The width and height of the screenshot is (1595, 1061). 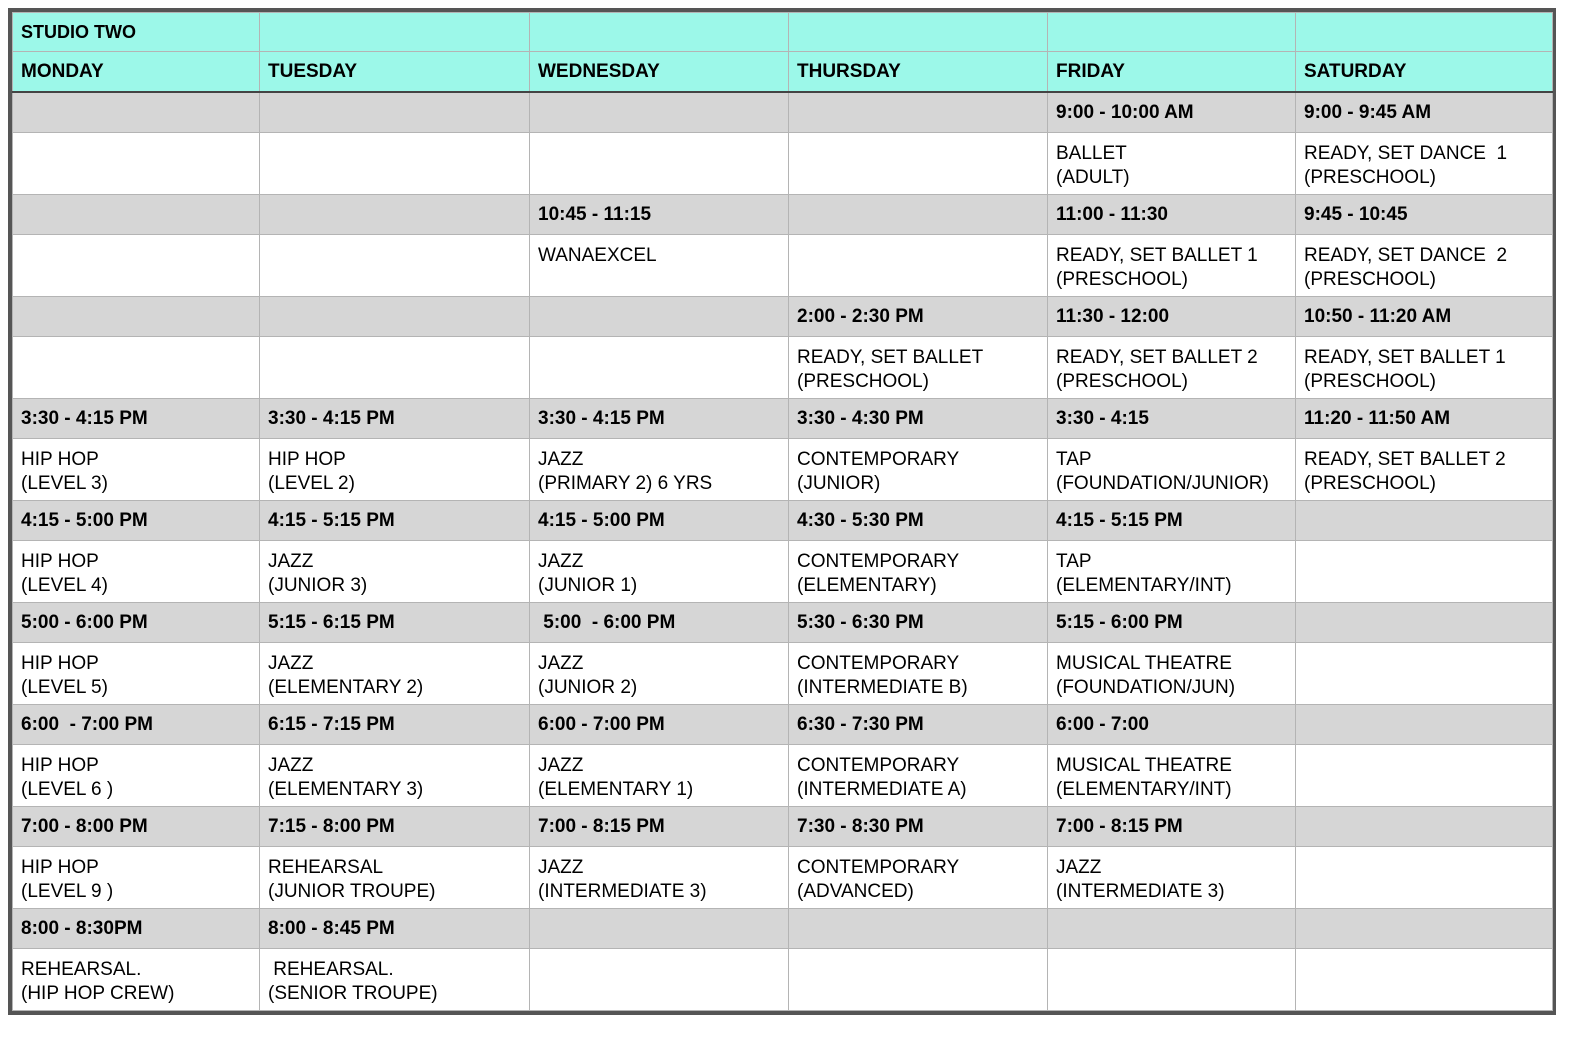 What do you see at coordinates (1171, 316) in the screenshot?
I see `time-cell-friday: 11:30 - 12:00` at bounding box center [1171, 316].